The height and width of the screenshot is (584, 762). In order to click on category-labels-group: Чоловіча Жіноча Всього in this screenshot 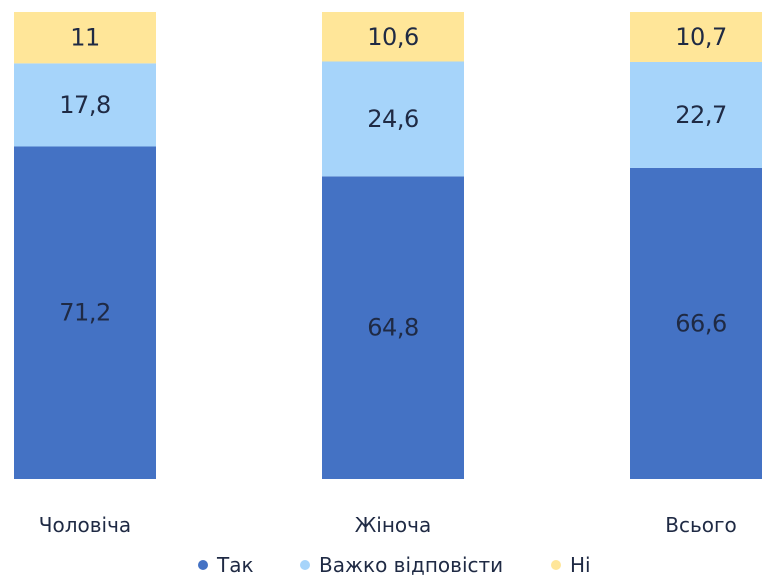, I will do `click(388, 525)`.